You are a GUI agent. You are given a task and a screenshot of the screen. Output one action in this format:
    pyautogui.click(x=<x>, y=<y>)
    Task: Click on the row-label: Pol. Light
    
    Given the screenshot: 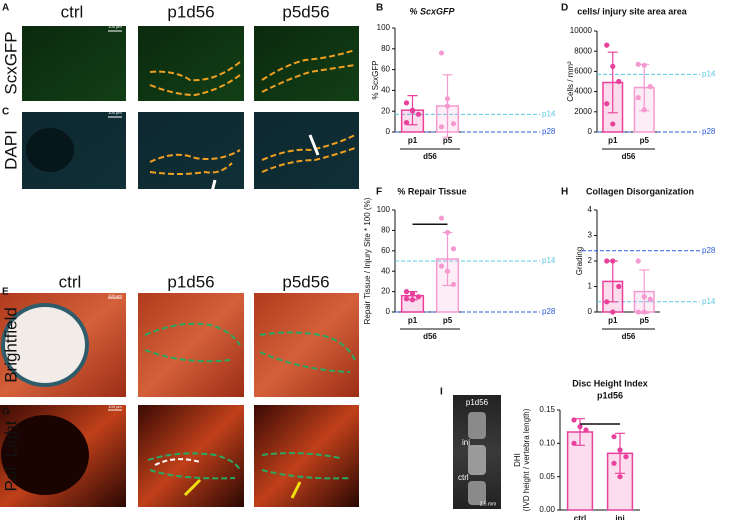 What is the action you would take?
    pyautogui.click(x=10, y=455)
    